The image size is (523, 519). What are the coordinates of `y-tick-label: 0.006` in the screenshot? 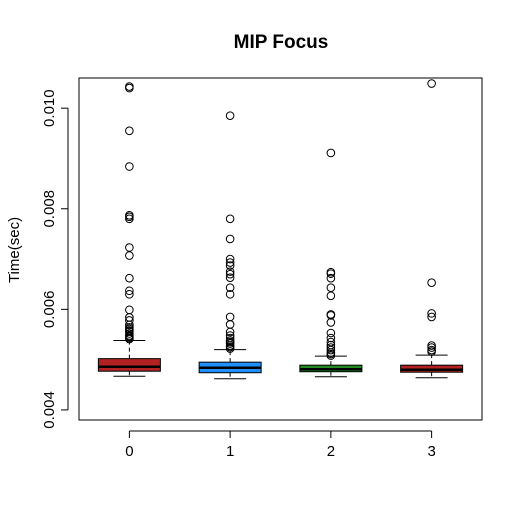 It's located at (49, 310).